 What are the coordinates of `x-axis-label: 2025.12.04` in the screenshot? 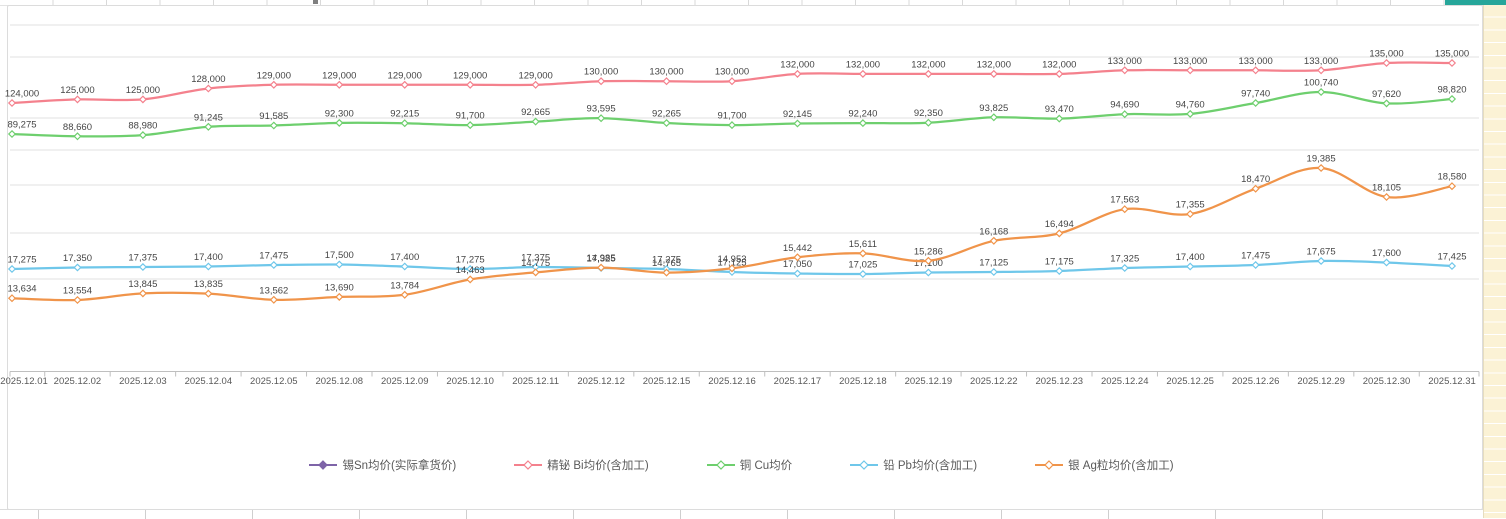 It's located at (209, 381).